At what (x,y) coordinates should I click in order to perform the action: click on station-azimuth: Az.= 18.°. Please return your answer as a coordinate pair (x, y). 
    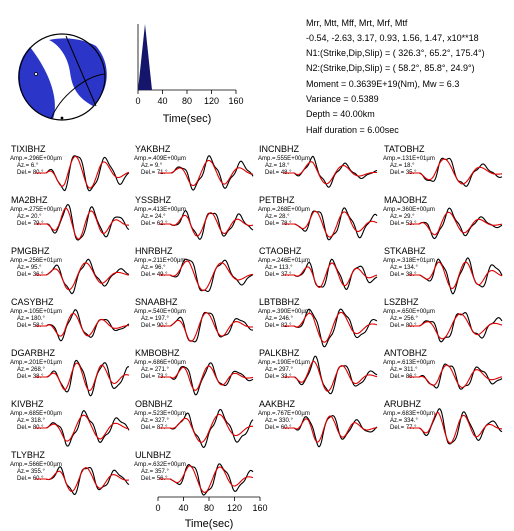
    Looking at the image, I should click on (402, 166).